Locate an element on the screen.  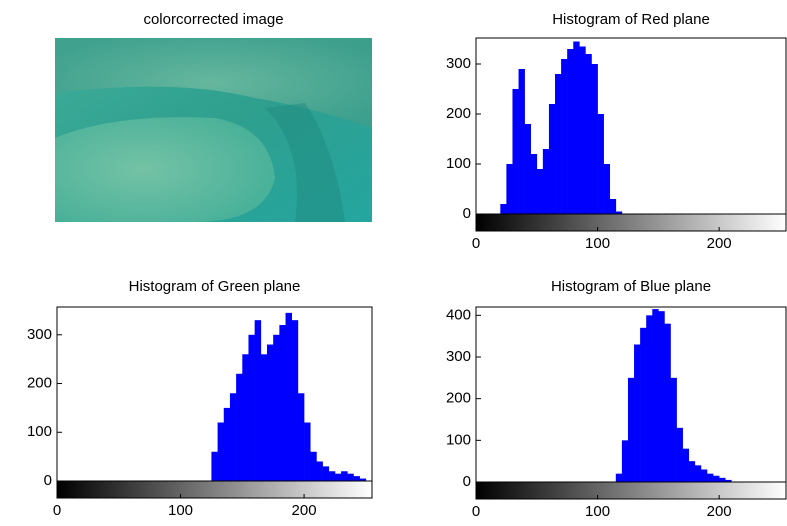
panel-title: colorcorrected image is located at coordinates (213, 19).